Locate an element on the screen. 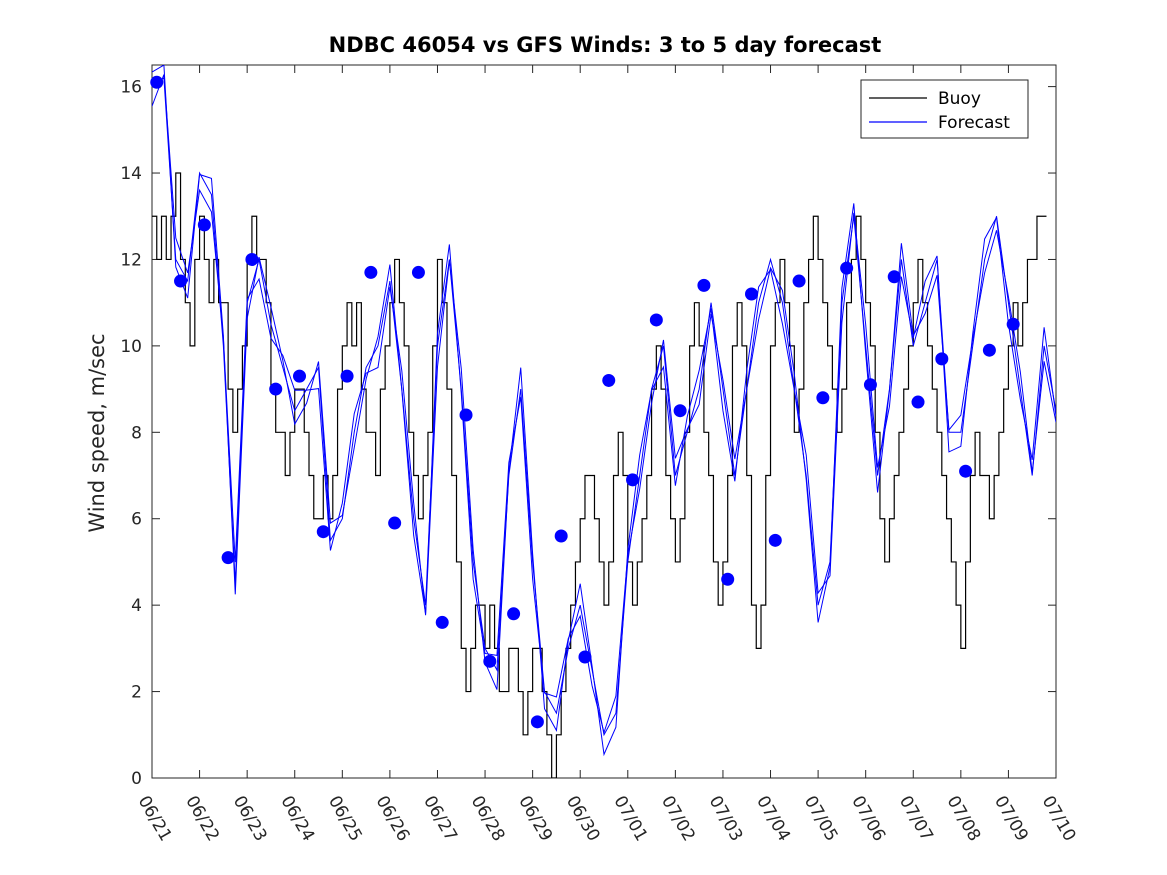 This screenshot has height=875, width=1167. legend: Buoy Forecast is located at coordinates (944, 109).